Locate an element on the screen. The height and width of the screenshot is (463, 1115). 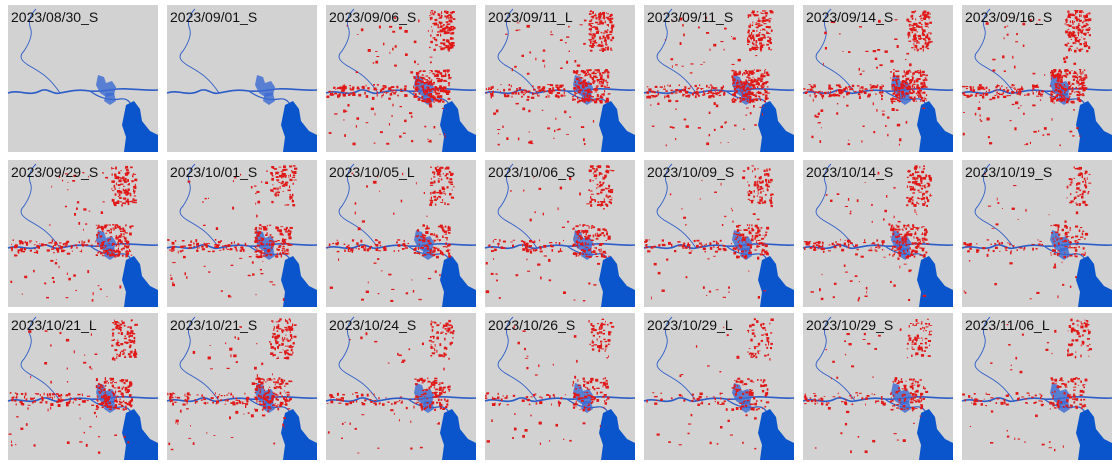
panel-label: 2023/09/11_S is located at coordinates (690, 17).